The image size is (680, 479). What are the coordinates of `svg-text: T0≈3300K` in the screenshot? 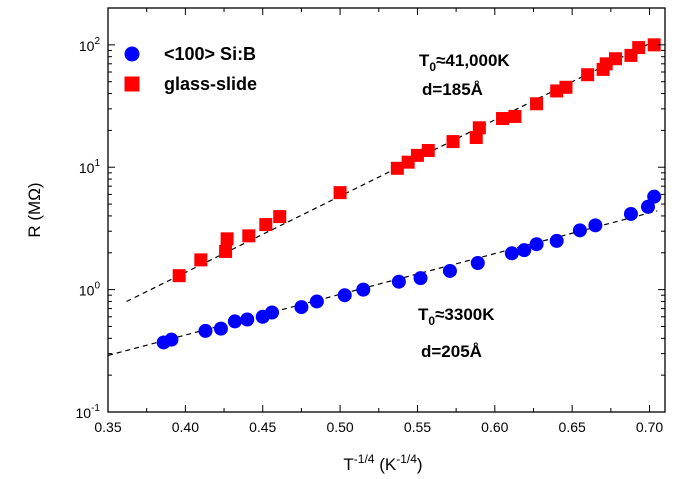 It's located at (456, 316).